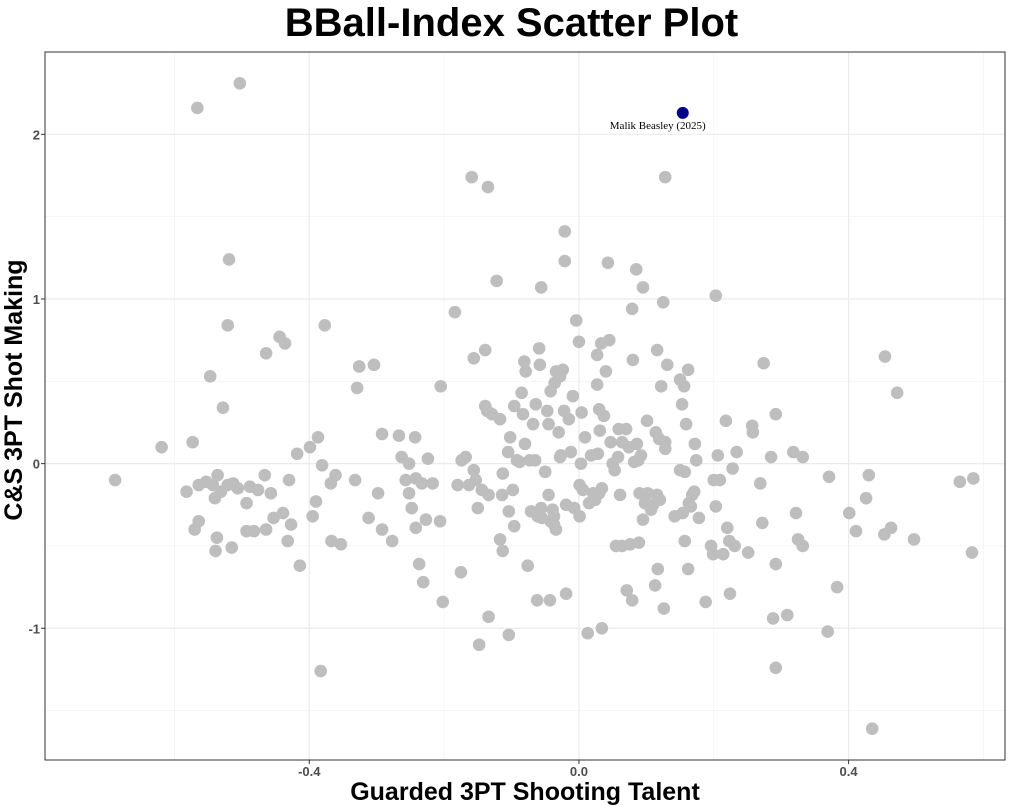 The image size is (1023, 806). What do you see at coordinates (682, 112) in the screenshot?
I see `highlighted-point` at bounding box center [682, 112].